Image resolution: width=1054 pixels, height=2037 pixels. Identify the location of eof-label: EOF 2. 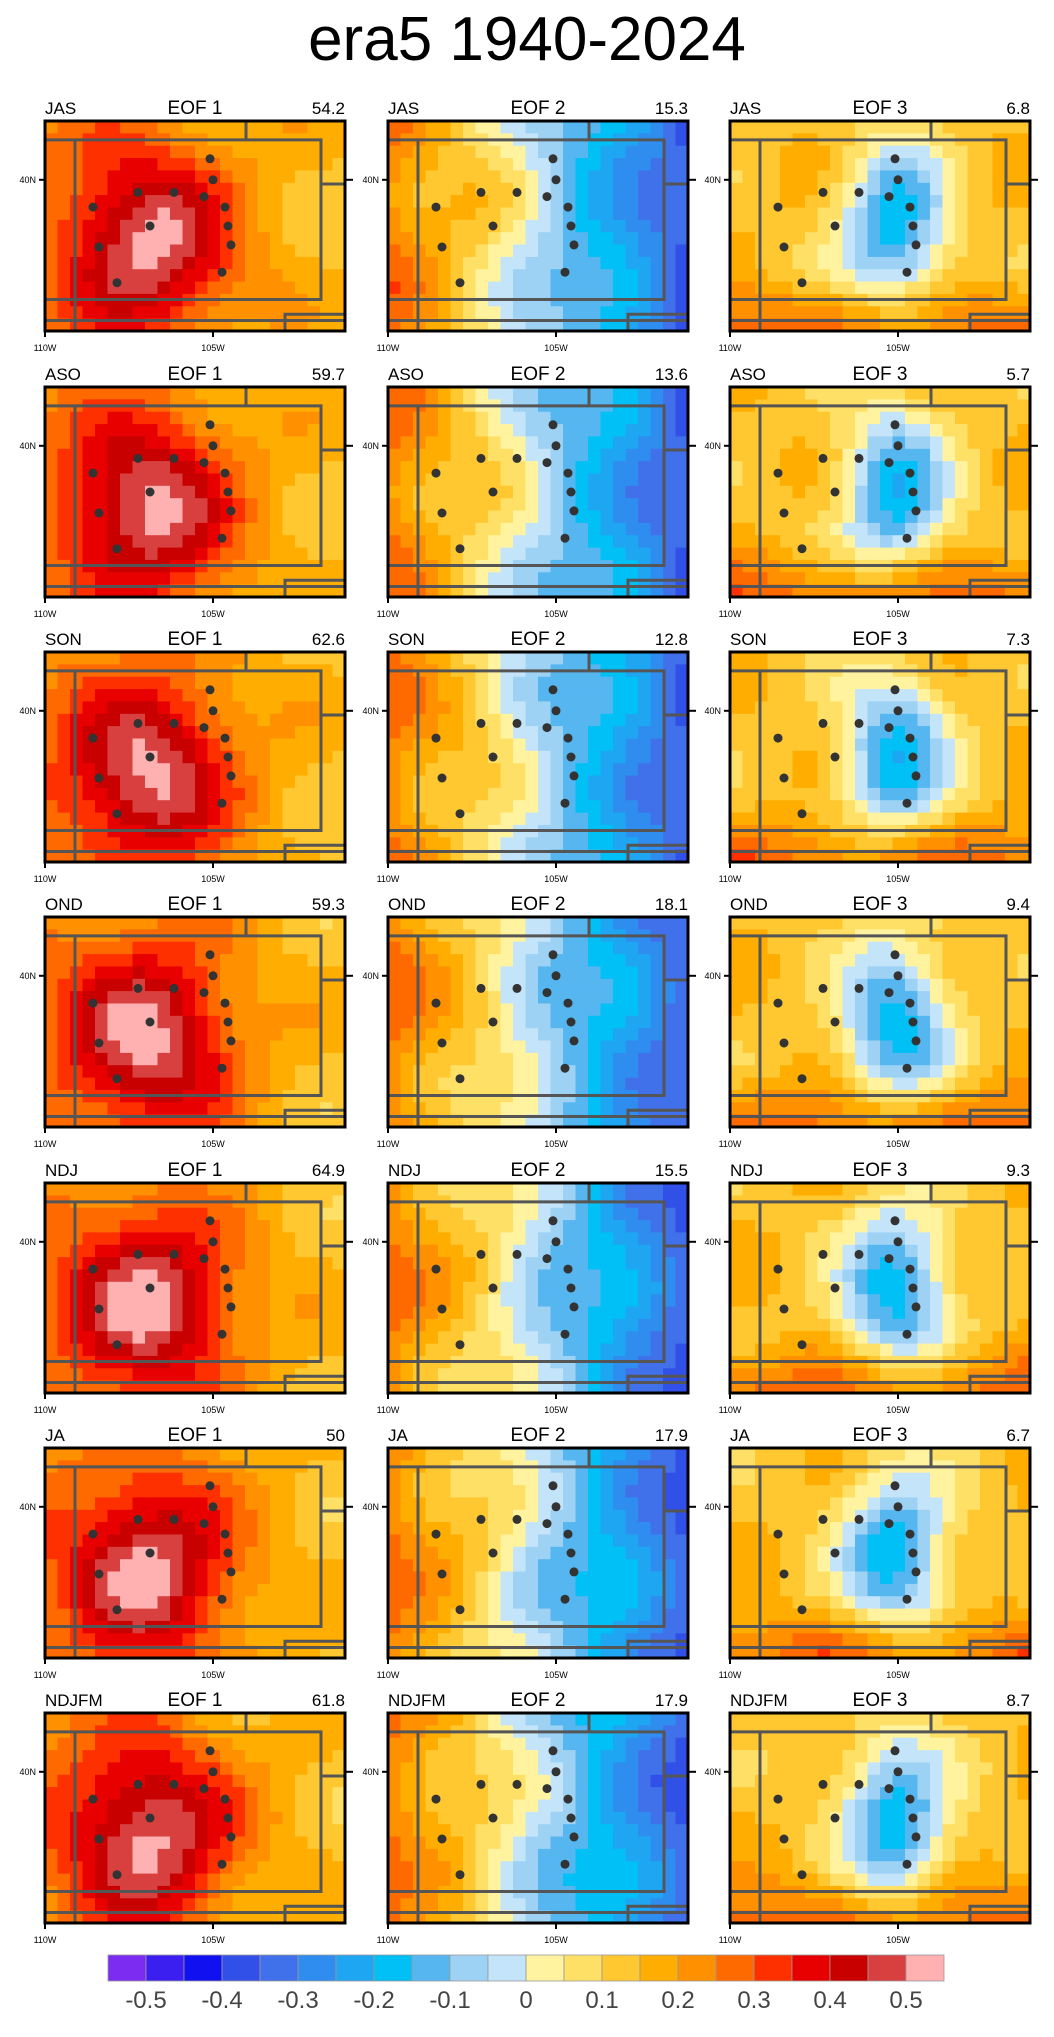
(538, 374).